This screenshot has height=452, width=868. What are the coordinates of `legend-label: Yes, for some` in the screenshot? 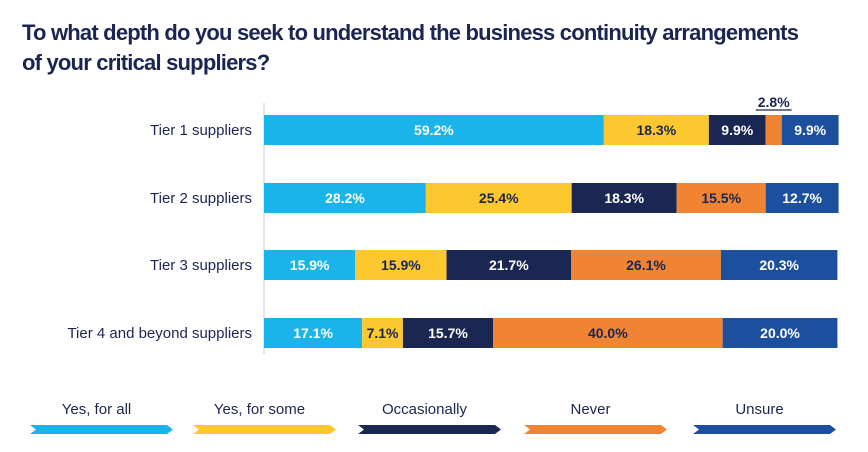 It's located at (259, 409).